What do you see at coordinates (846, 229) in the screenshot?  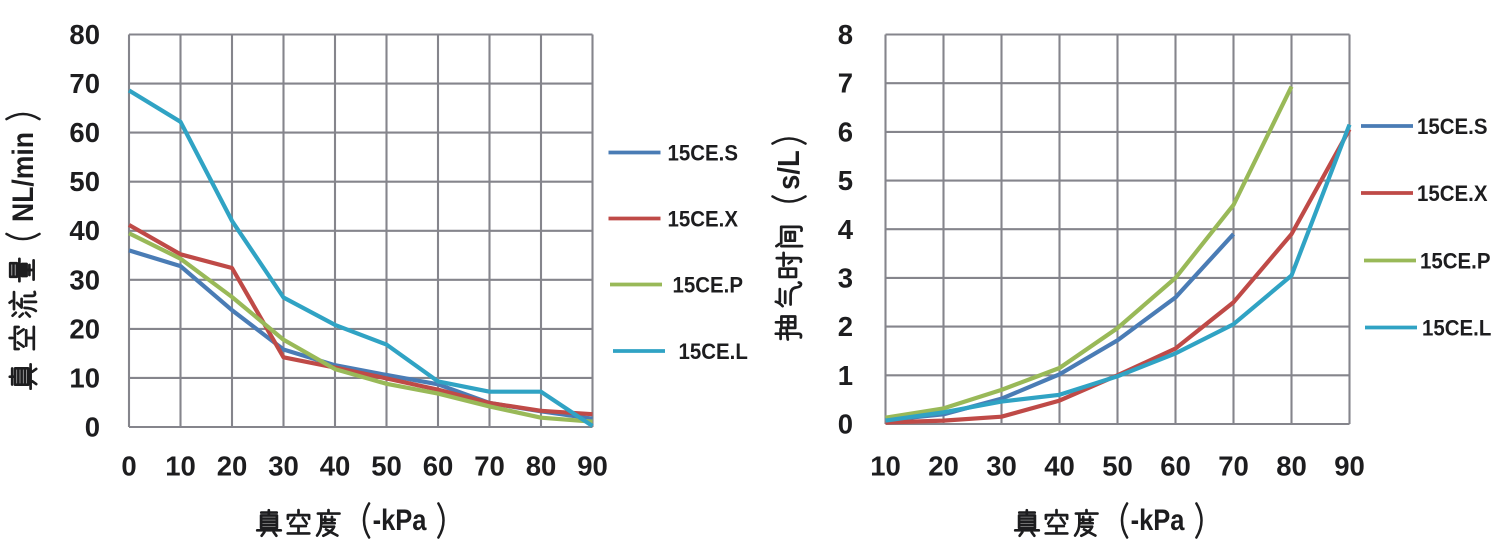 I see `svg-text: 4` at bounding box center [846, 229].